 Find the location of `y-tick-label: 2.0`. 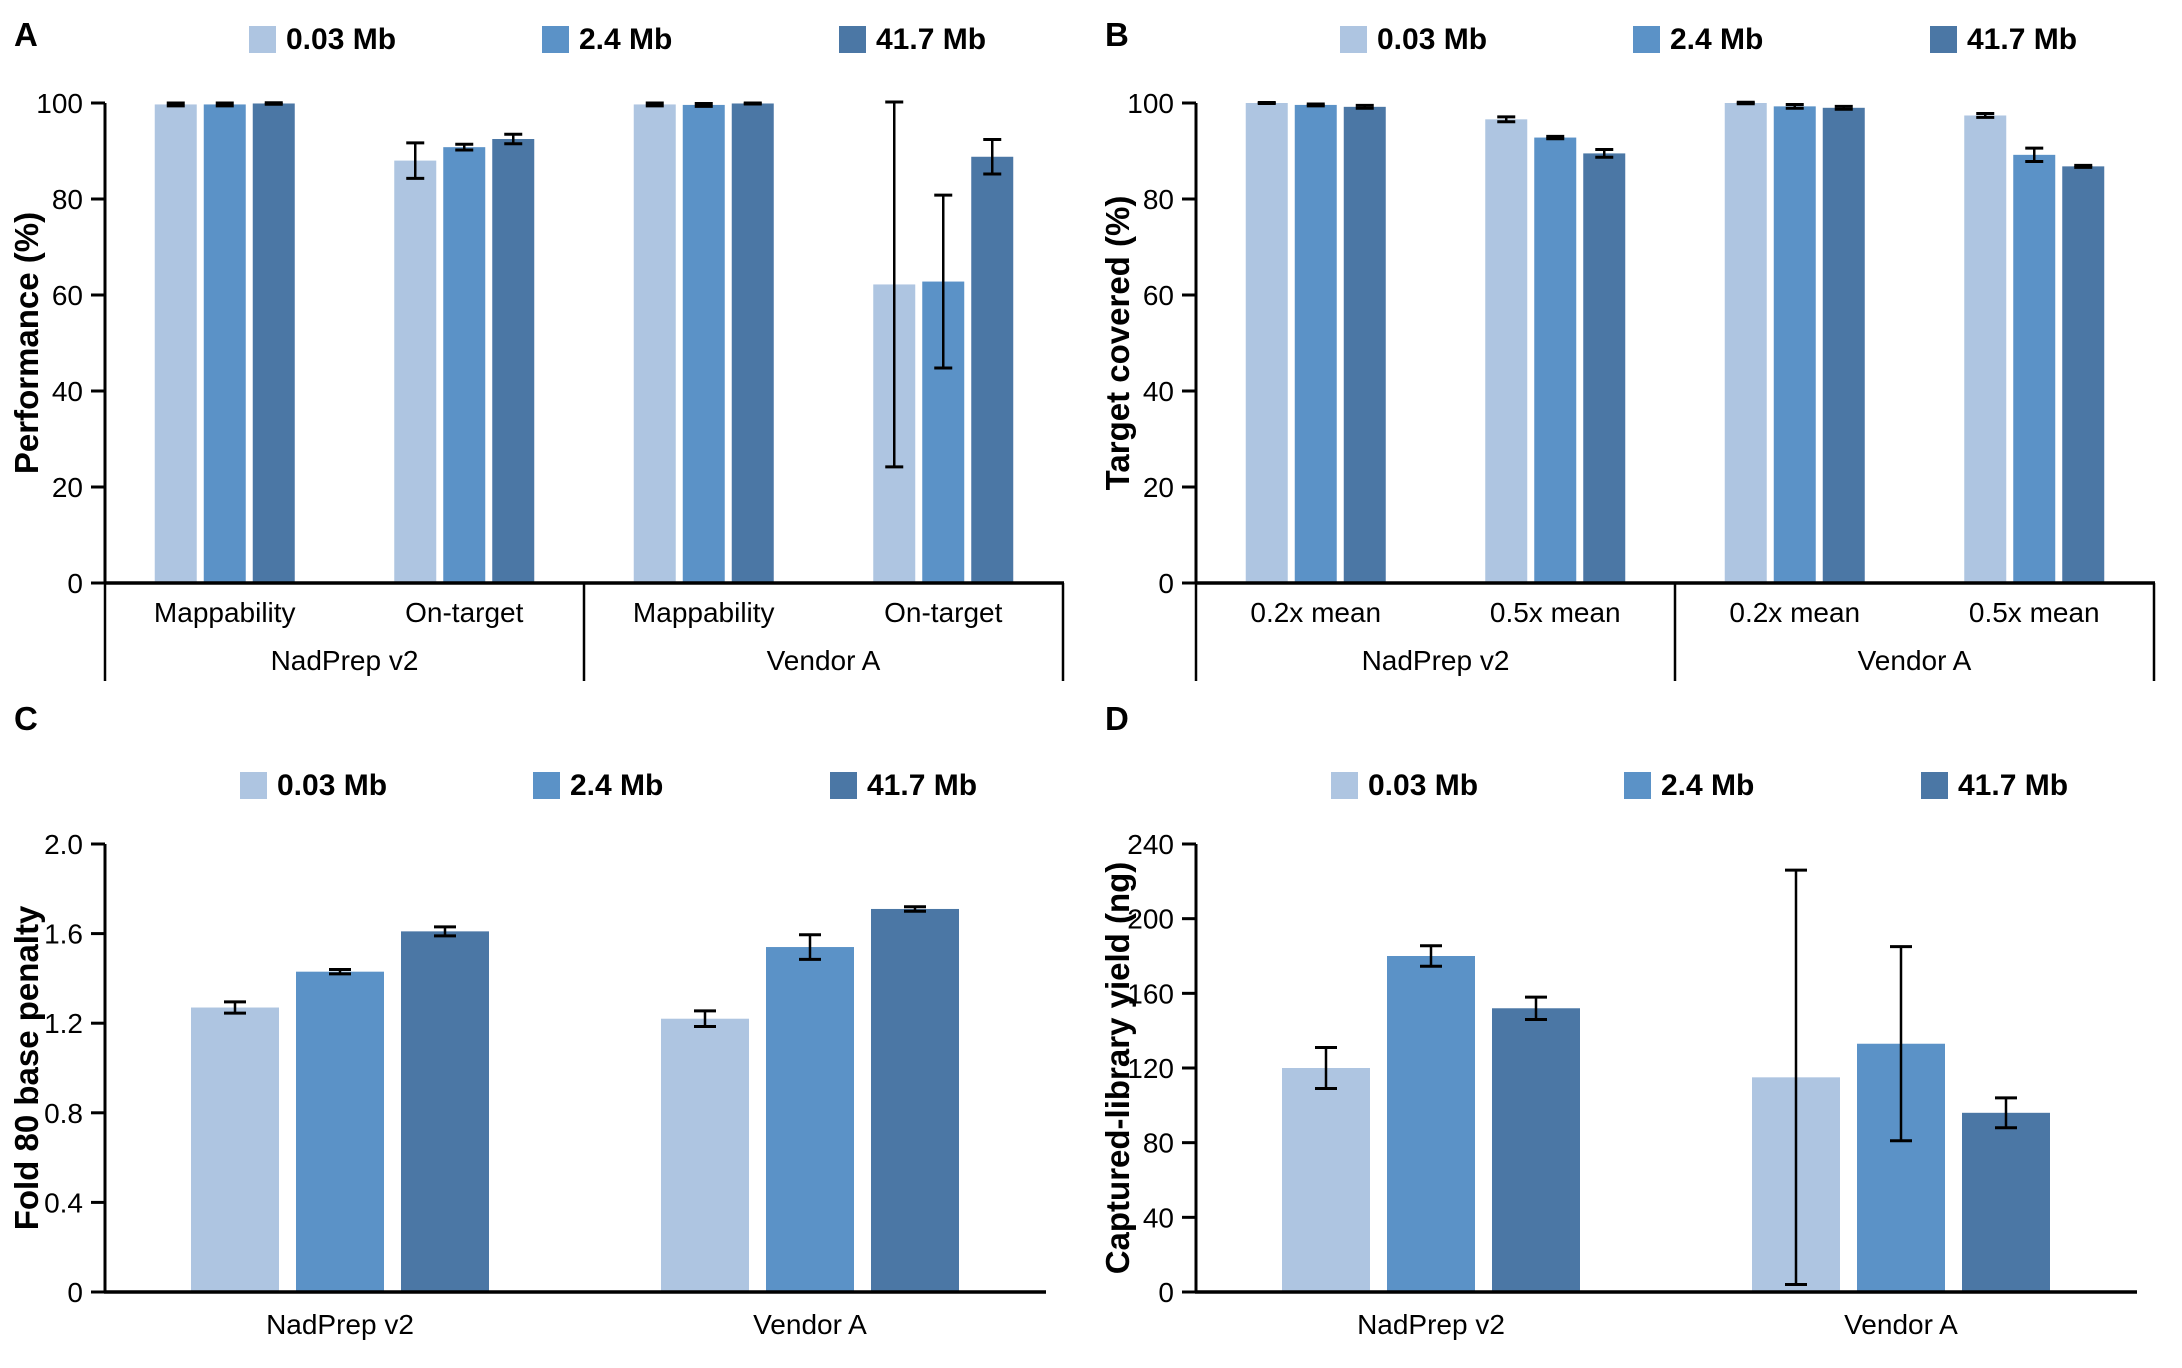

y-tick-label: 2.0 is located at coordinates (63, 844).